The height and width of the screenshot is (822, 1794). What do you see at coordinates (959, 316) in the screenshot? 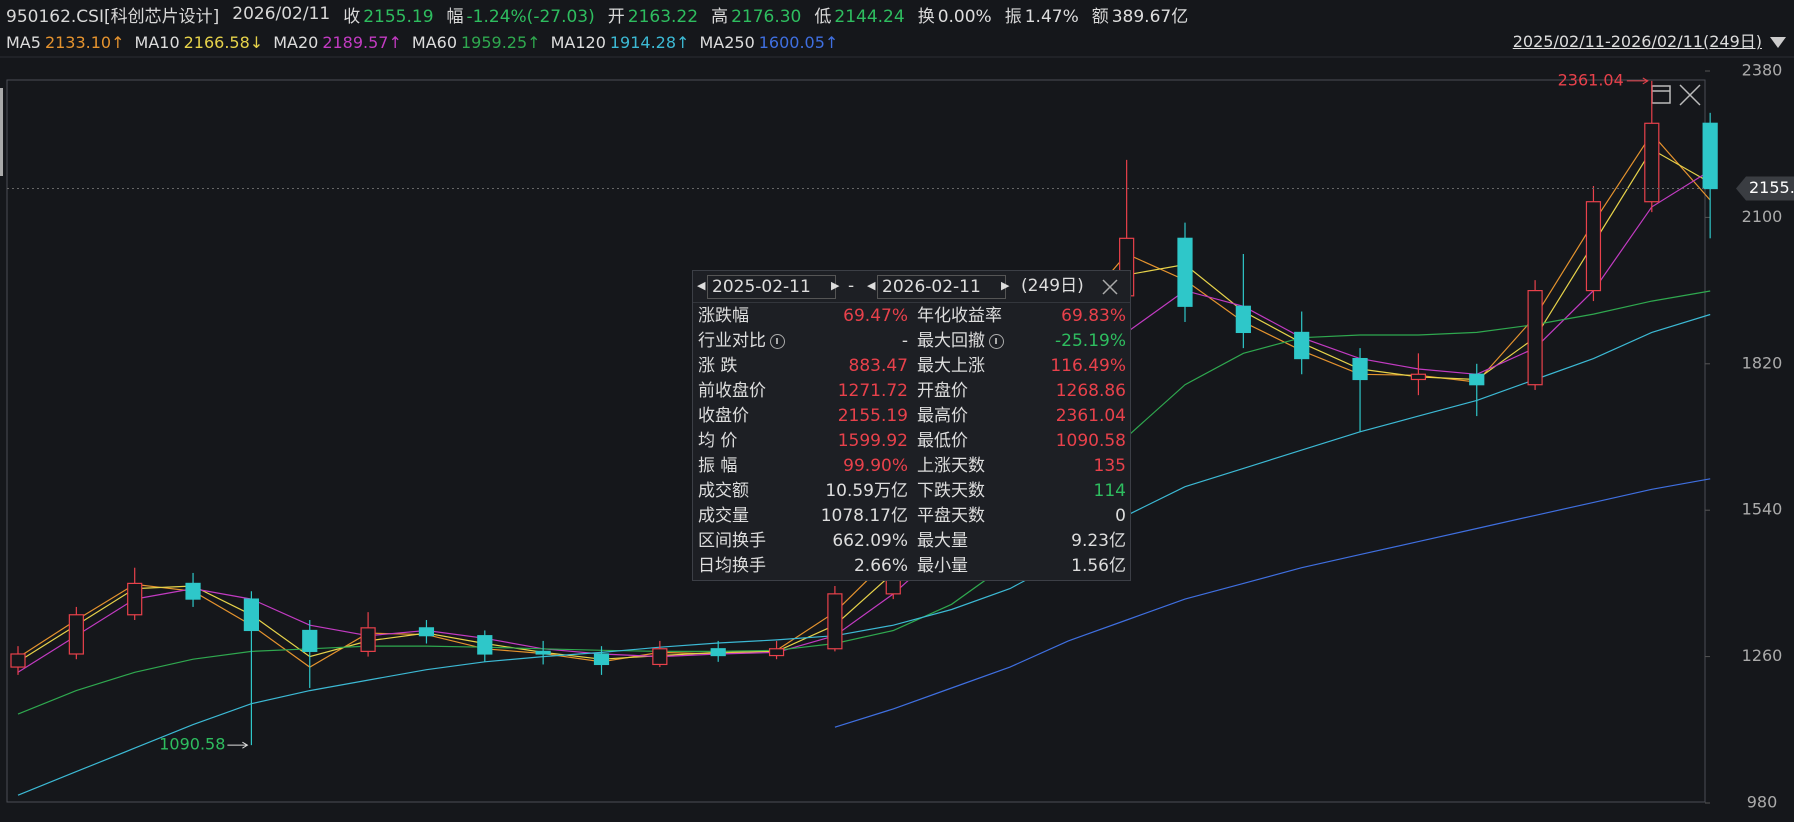
I see `stat-label: 年化收益率` at bounding box center [959, 316].